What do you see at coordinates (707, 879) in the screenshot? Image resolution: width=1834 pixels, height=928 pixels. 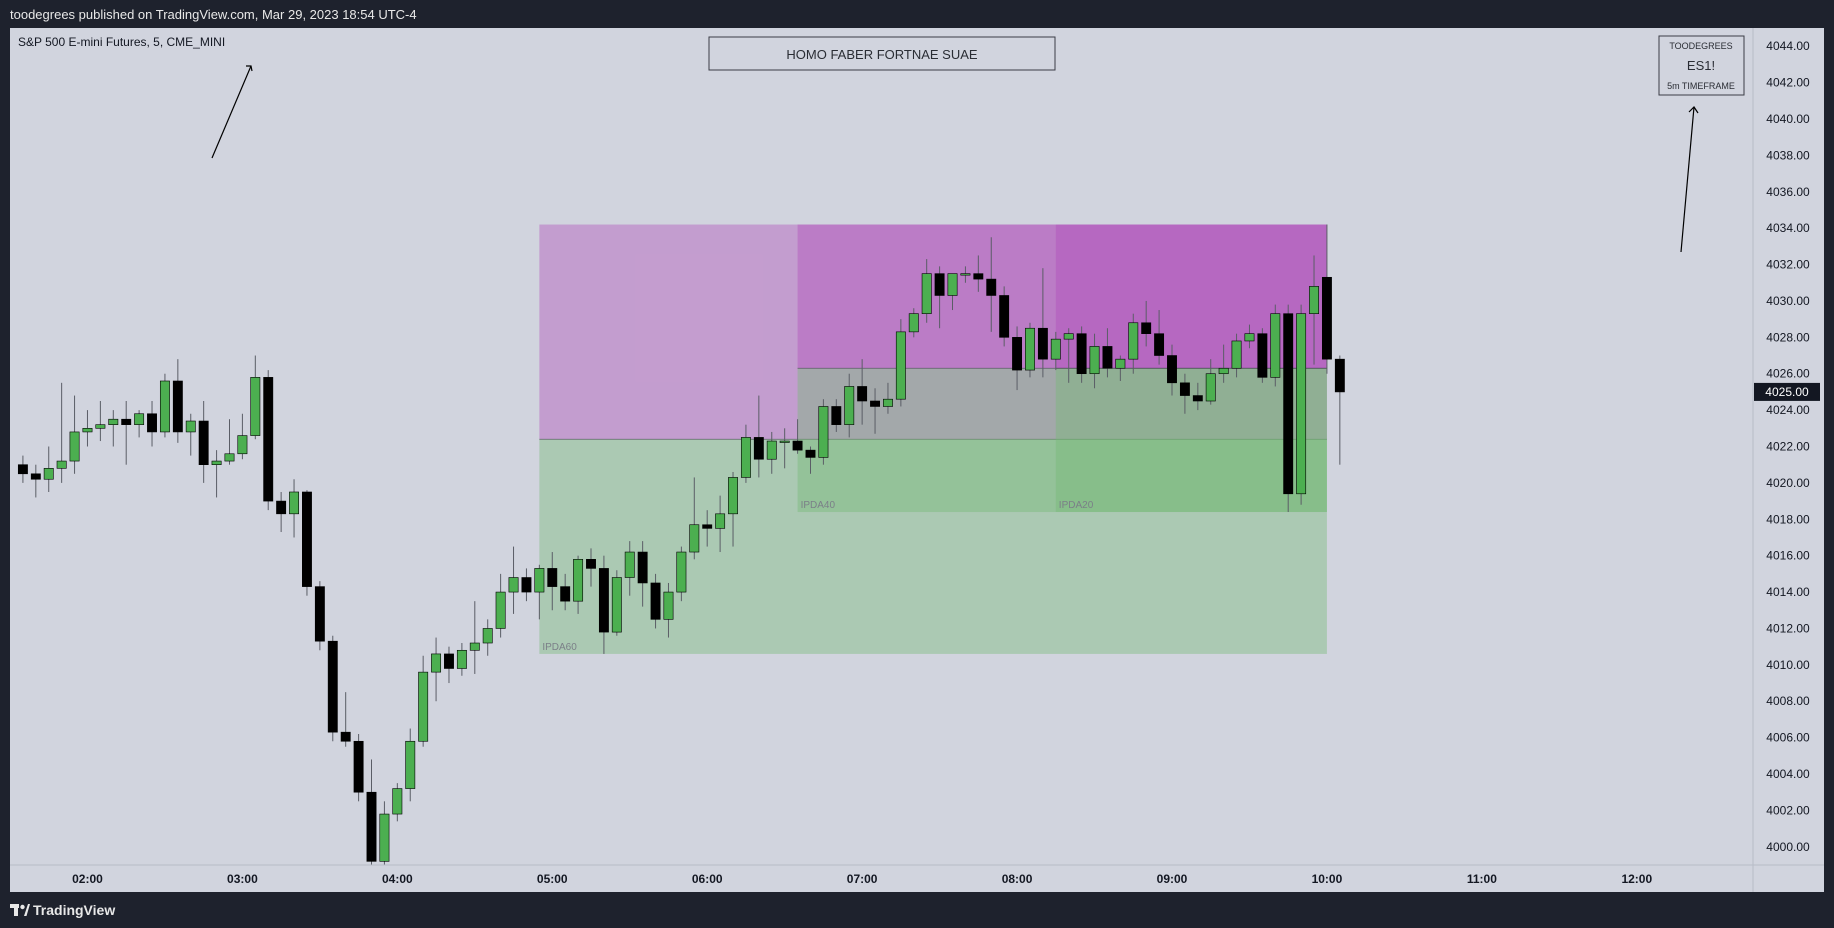 I see `time-tick-label: 06:00` at bounding box center [707, 879].